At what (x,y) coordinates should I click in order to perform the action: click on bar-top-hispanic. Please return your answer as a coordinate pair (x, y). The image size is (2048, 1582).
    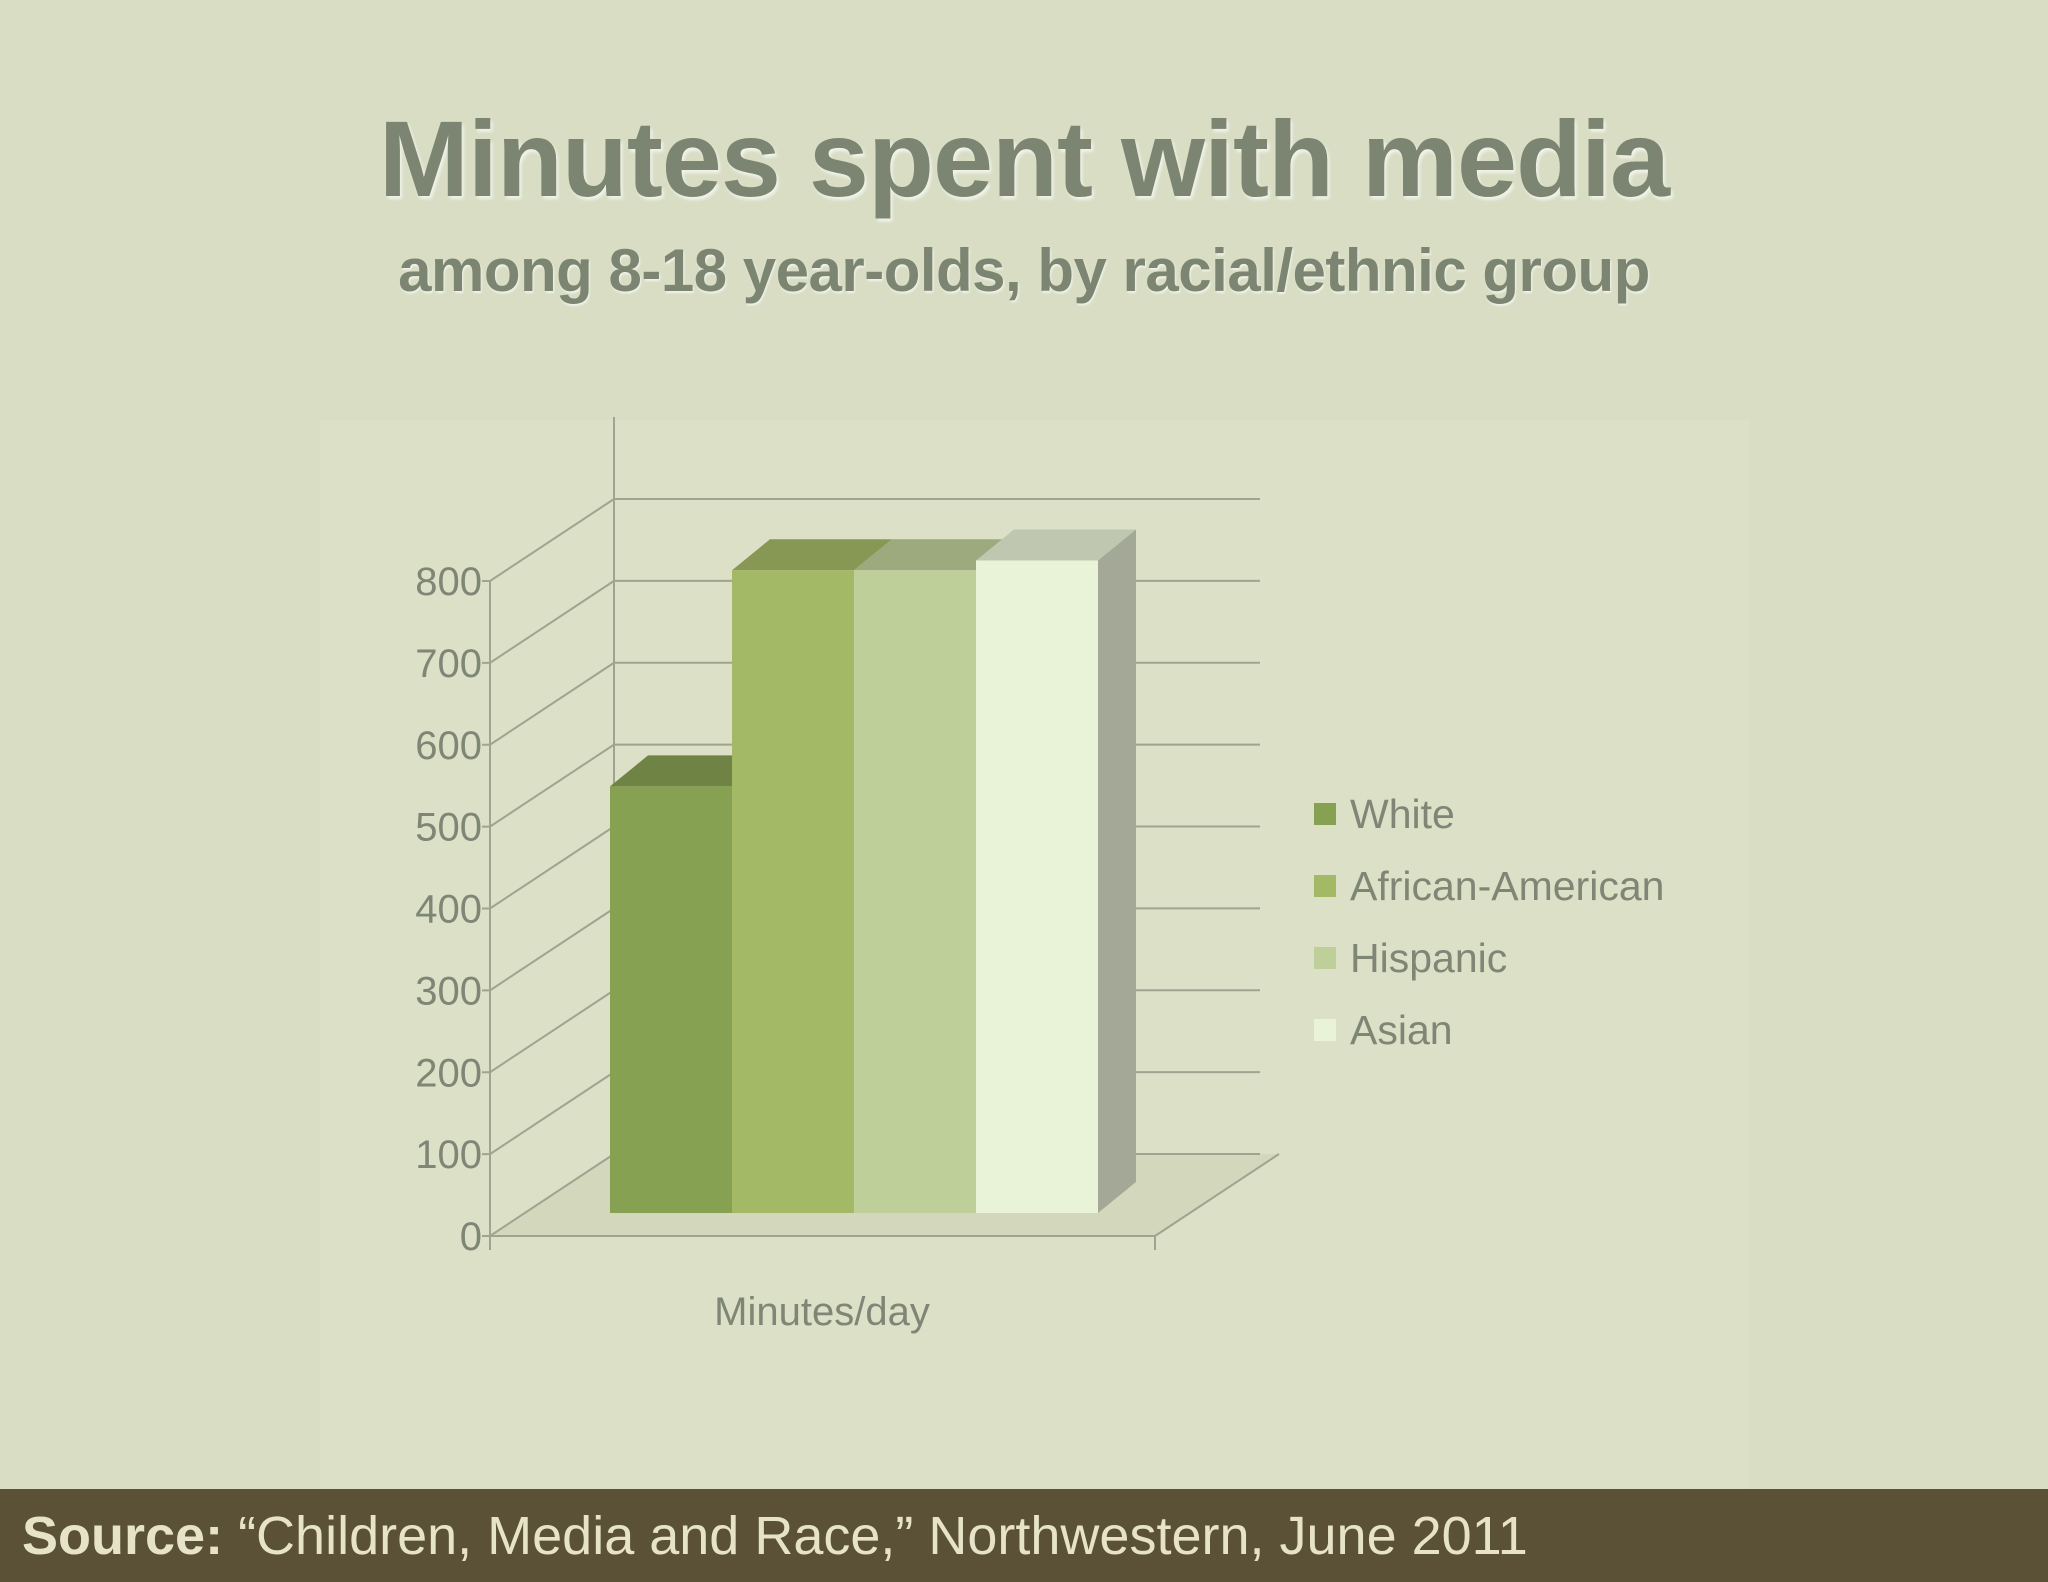
    Looking at the image, I should click on (934, 555).